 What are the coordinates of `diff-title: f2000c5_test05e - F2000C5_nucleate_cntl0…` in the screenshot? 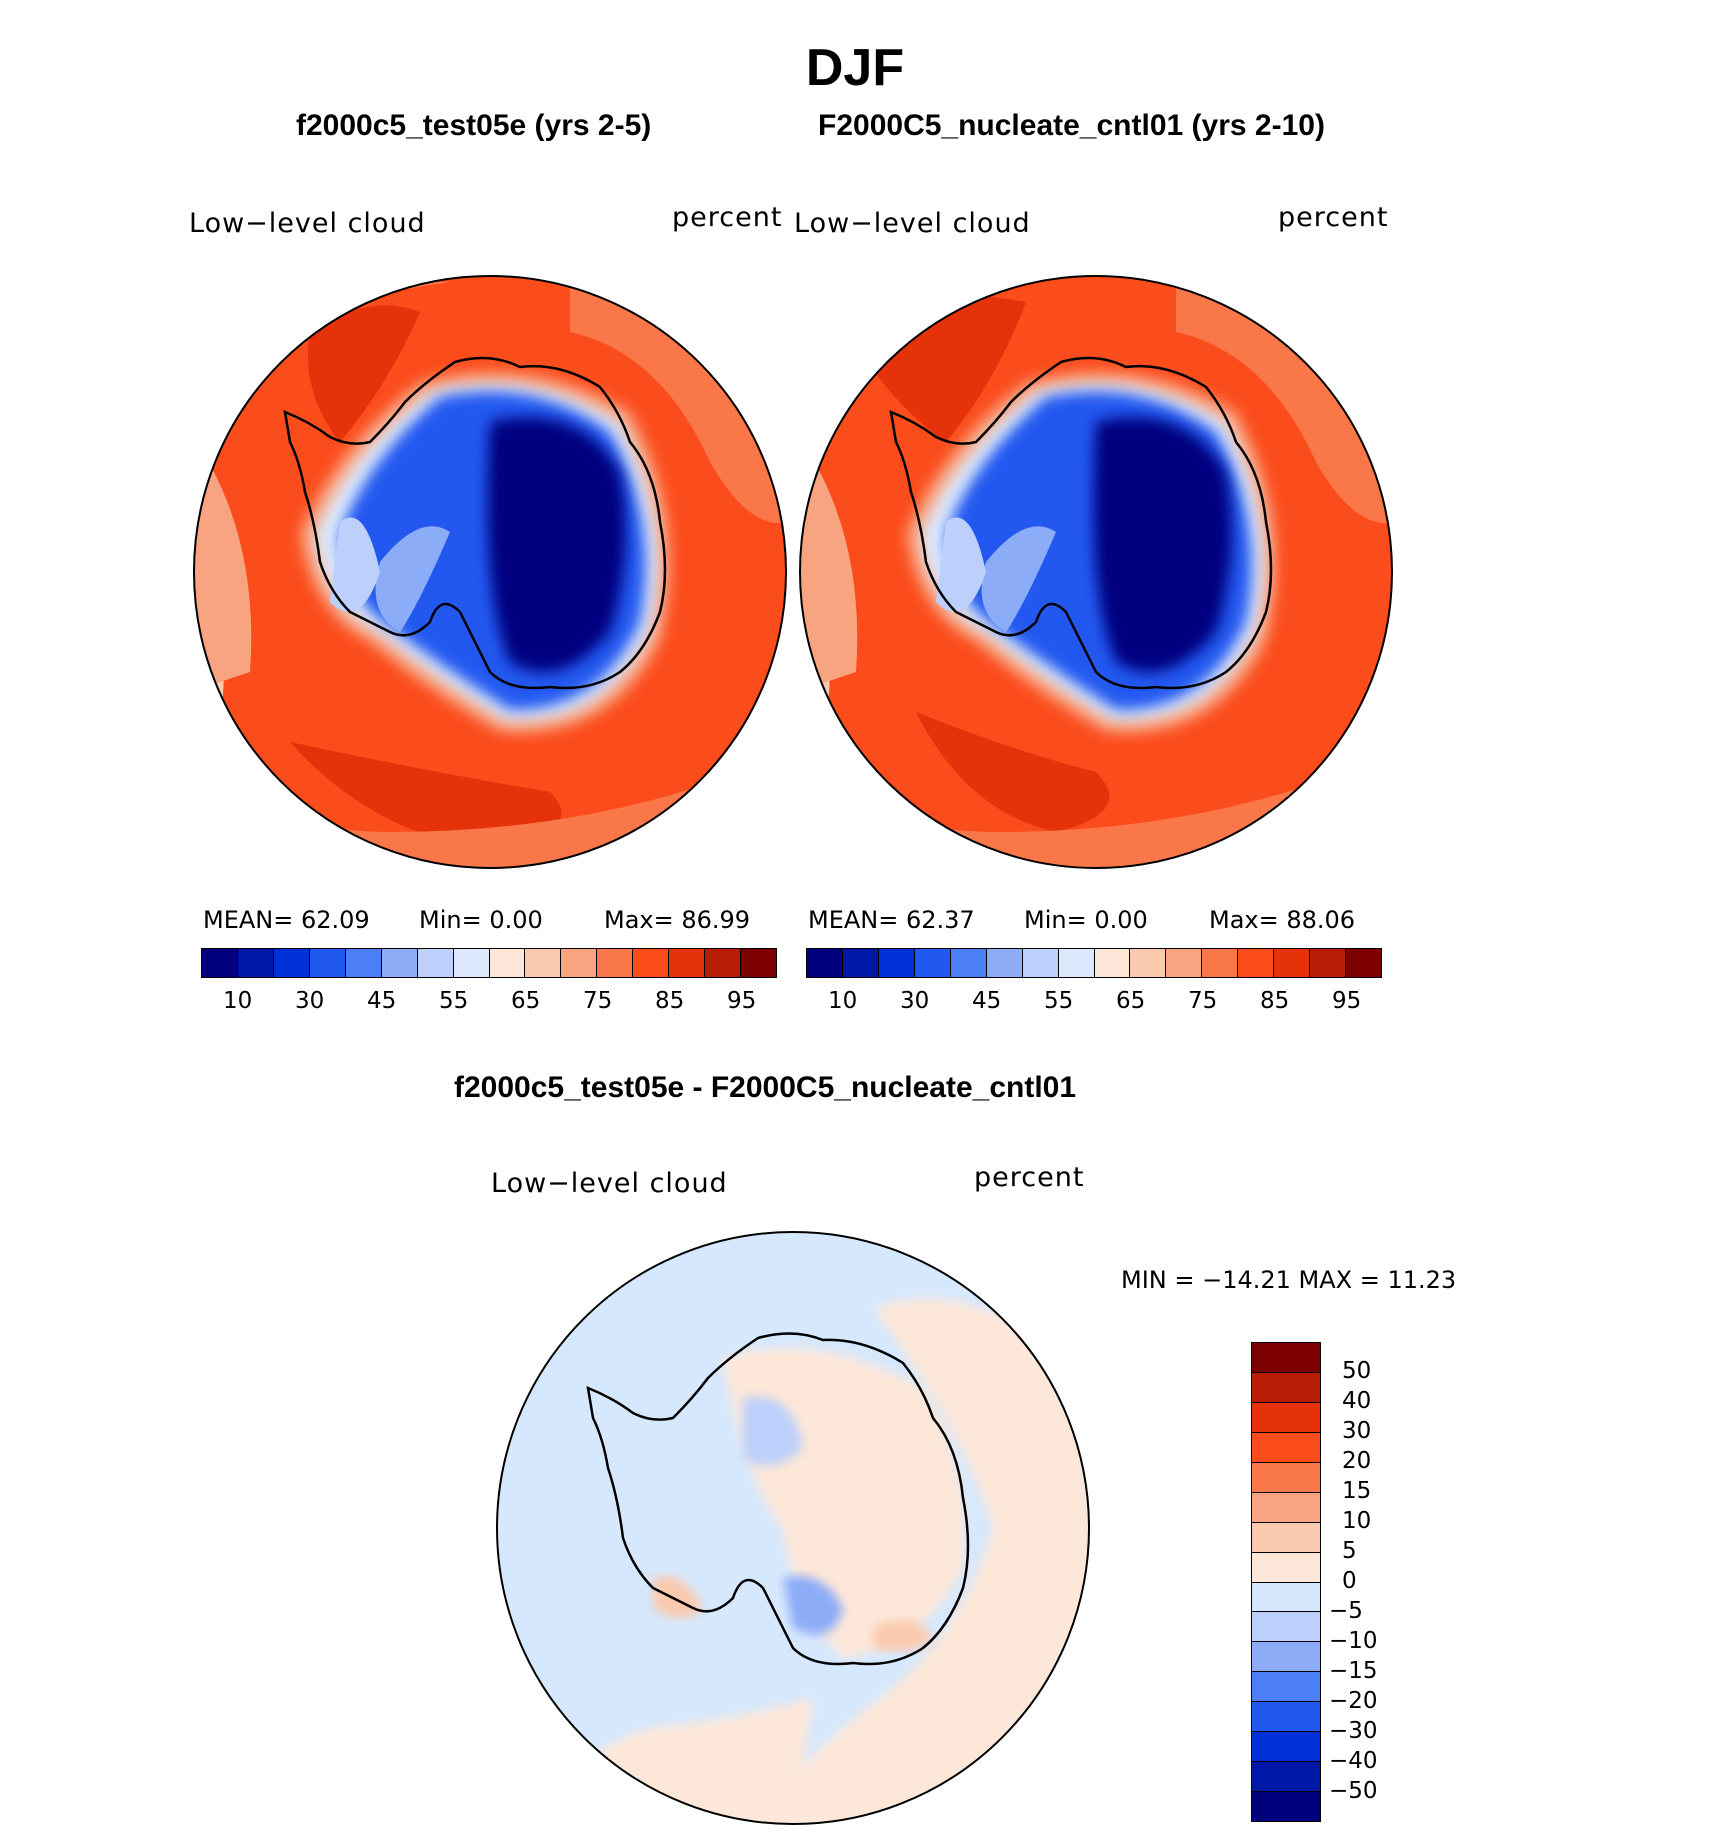 It's located at (765, 1087).